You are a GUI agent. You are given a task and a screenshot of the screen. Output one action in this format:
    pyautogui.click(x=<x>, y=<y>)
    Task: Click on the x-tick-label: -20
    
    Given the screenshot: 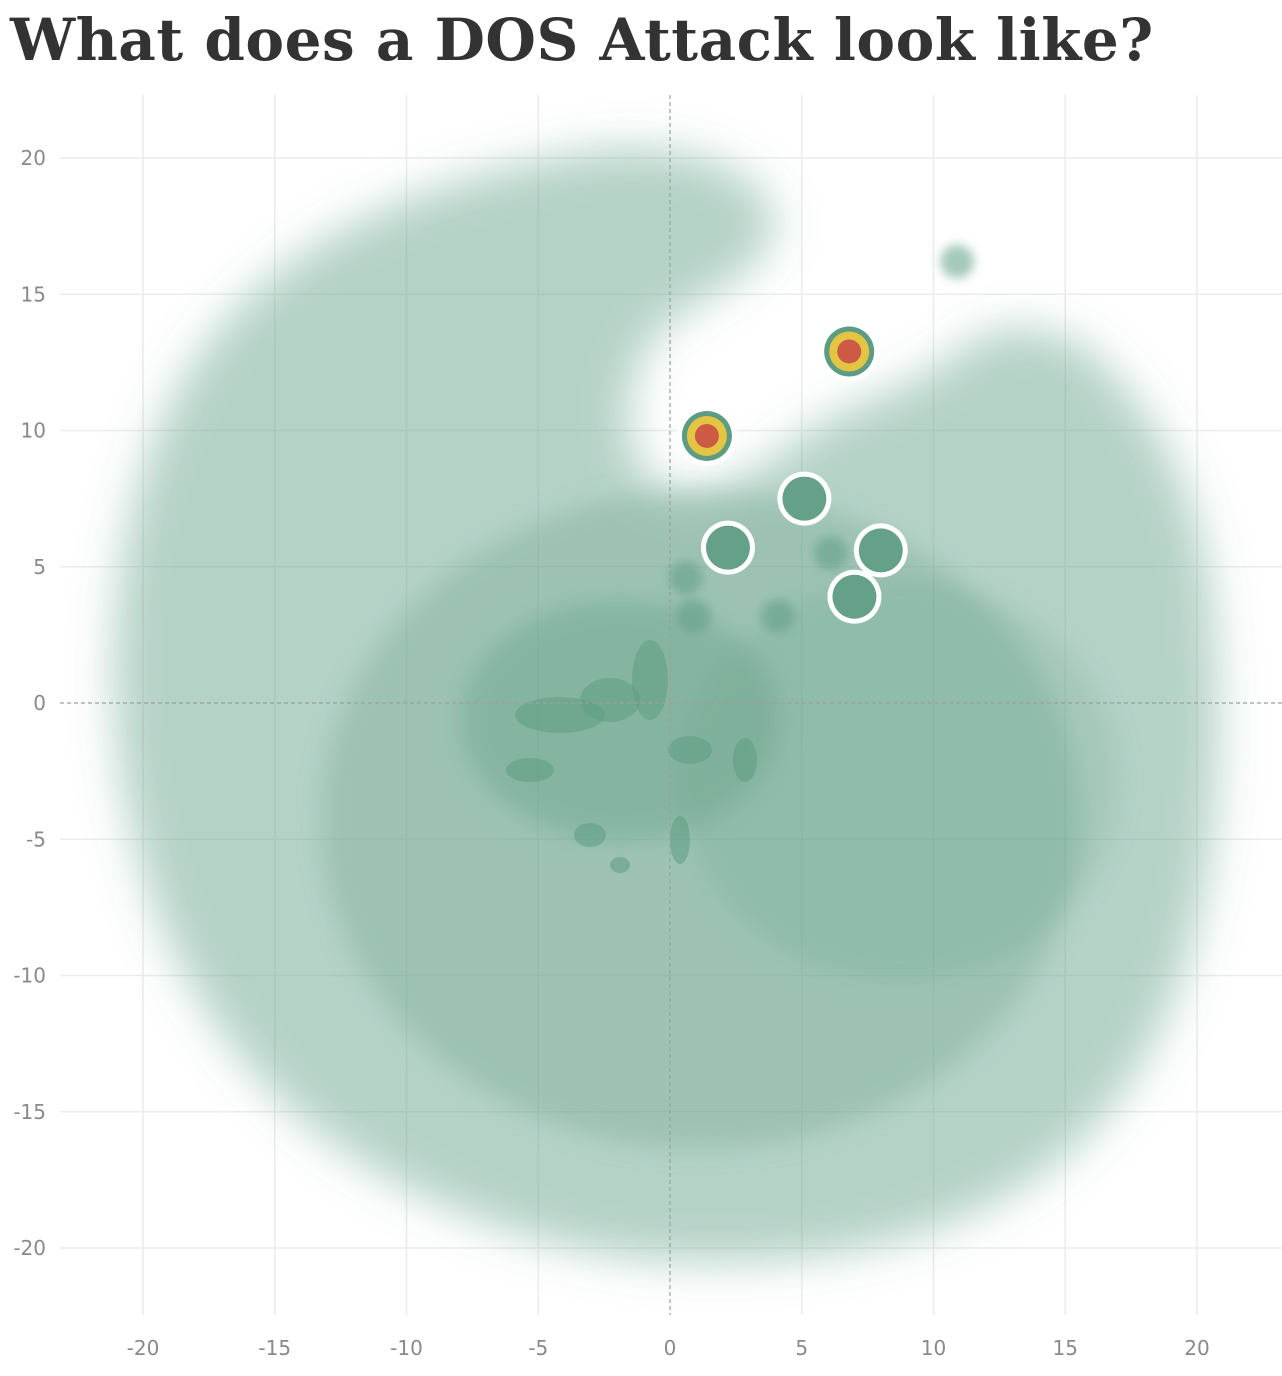 What is the action you would take?
    pyautogui.click(x=143, y=1348)
    